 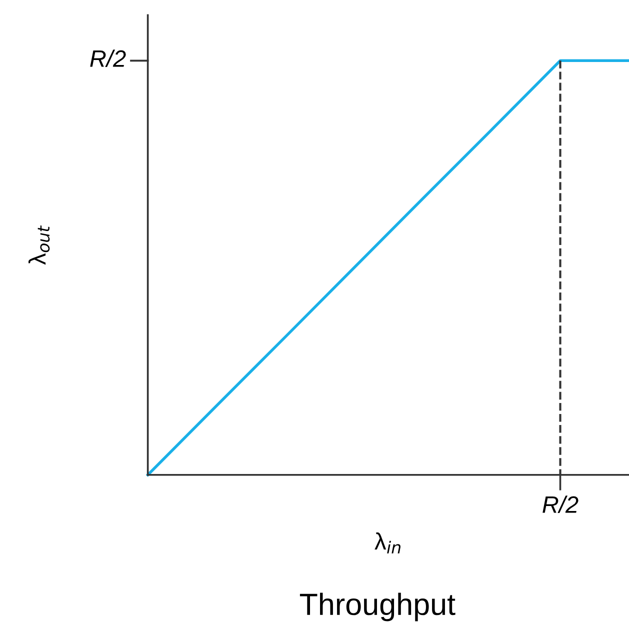 What do you see at coordinates (387, 543) in the screenshot?
I see `x-axis-title: λ$_{in}$` at bounding box center [387, 543].